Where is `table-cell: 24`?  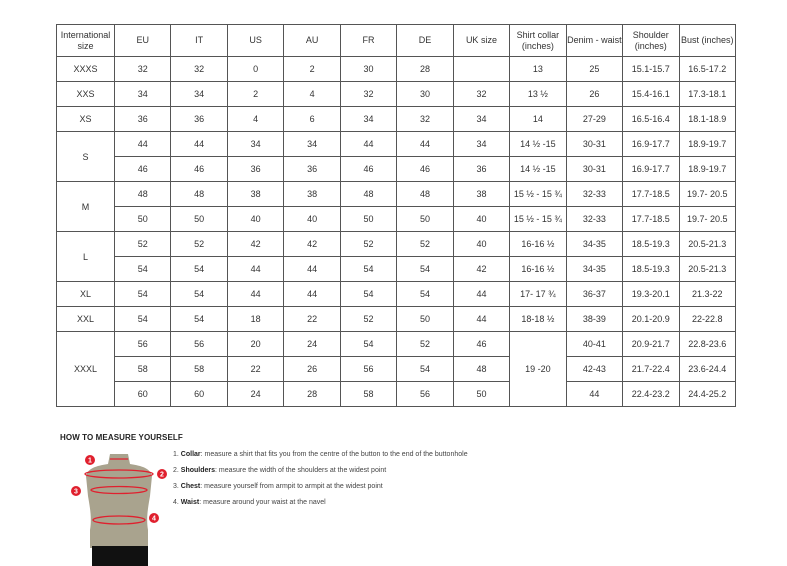 table-cell: 24 is located at coordinates (312, 344).